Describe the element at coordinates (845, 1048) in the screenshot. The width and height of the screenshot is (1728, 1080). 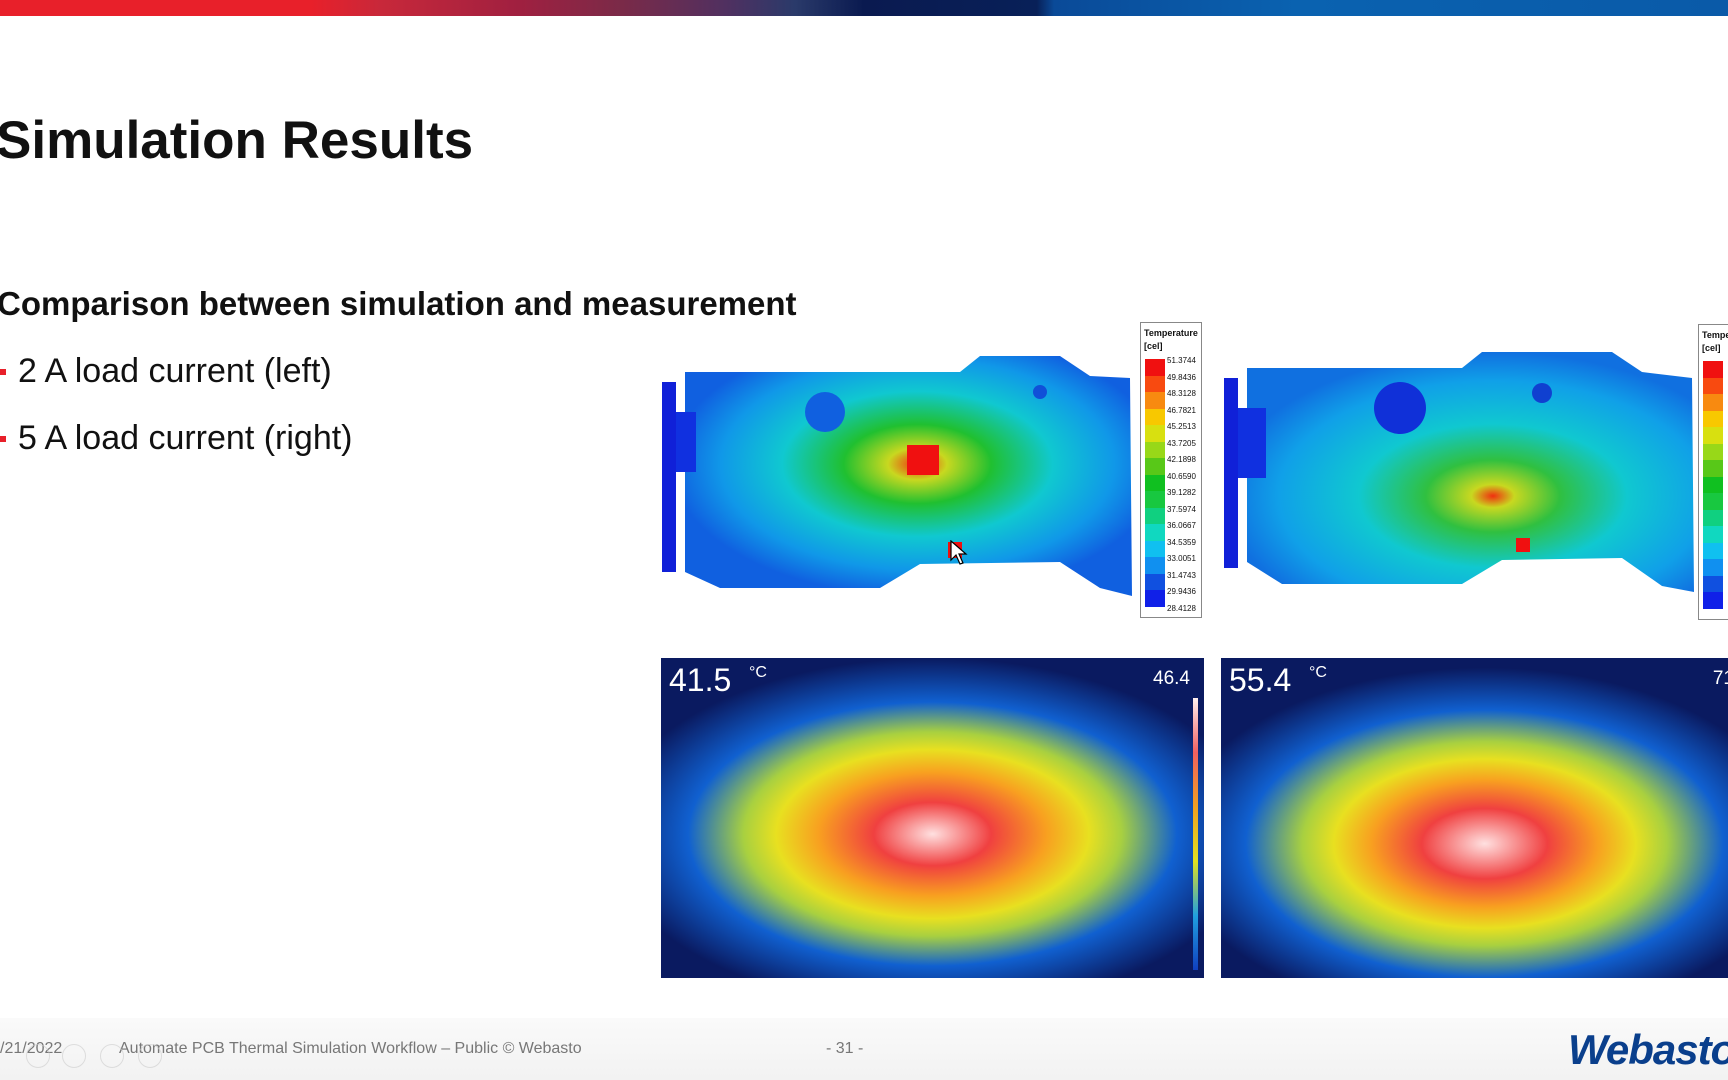
I see `page-number: - 31 -` at that location.